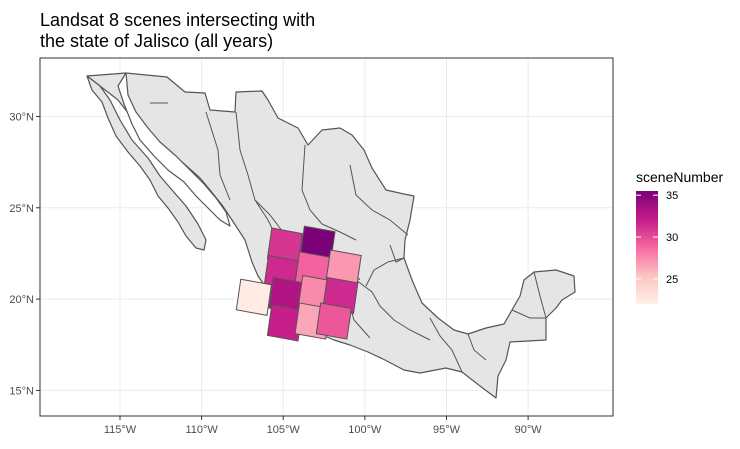  What do you see at coordinates (647, 247) in the screenshot?
I see `legend-colorbar` at bounding box center [647, 247].